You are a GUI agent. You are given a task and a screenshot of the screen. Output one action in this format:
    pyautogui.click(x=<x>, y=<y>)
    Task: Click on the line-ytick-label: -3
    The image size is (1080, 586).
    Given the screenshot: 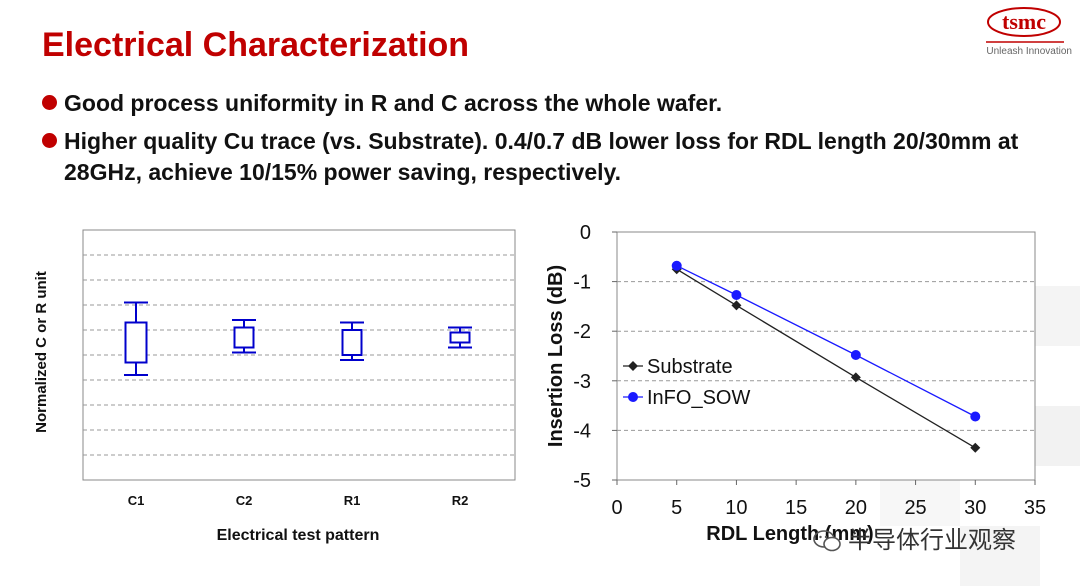 What is the action you would take?
    pyautogui.click(x=582, y=382)
    